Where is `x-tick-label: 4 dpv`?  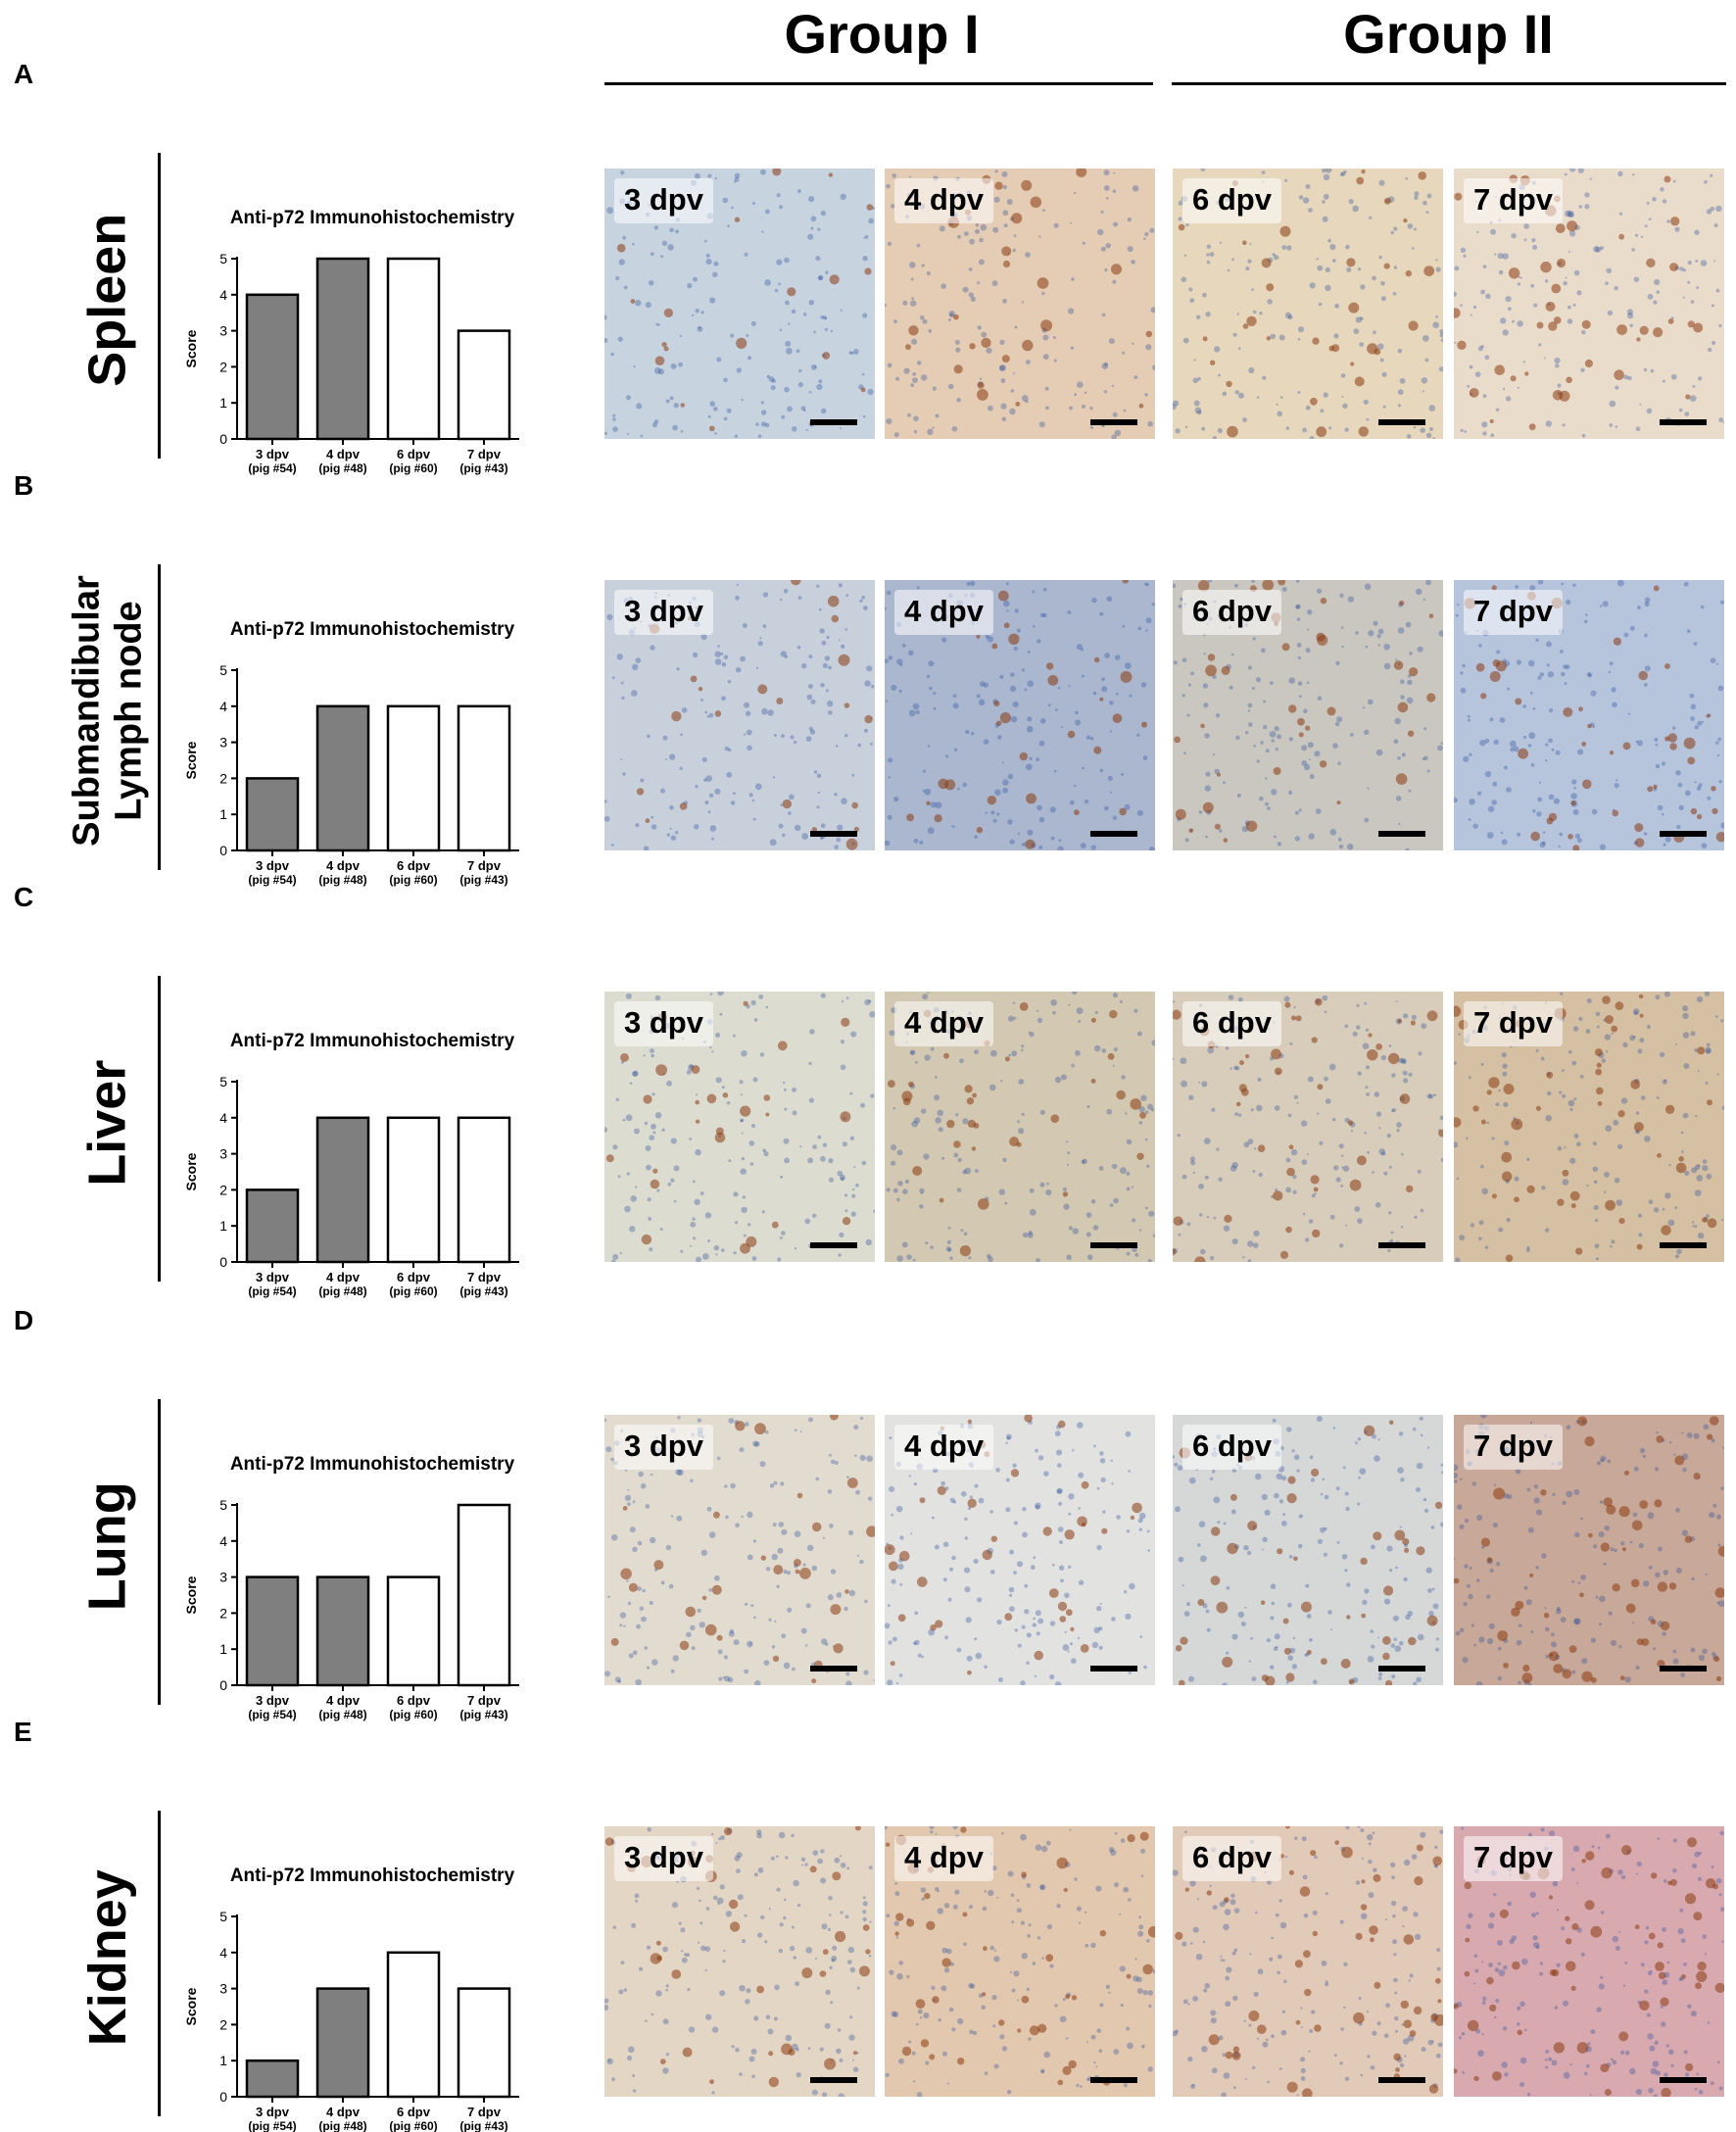 x-tick-label: 4 dpv is located at coordinates (343, 454).